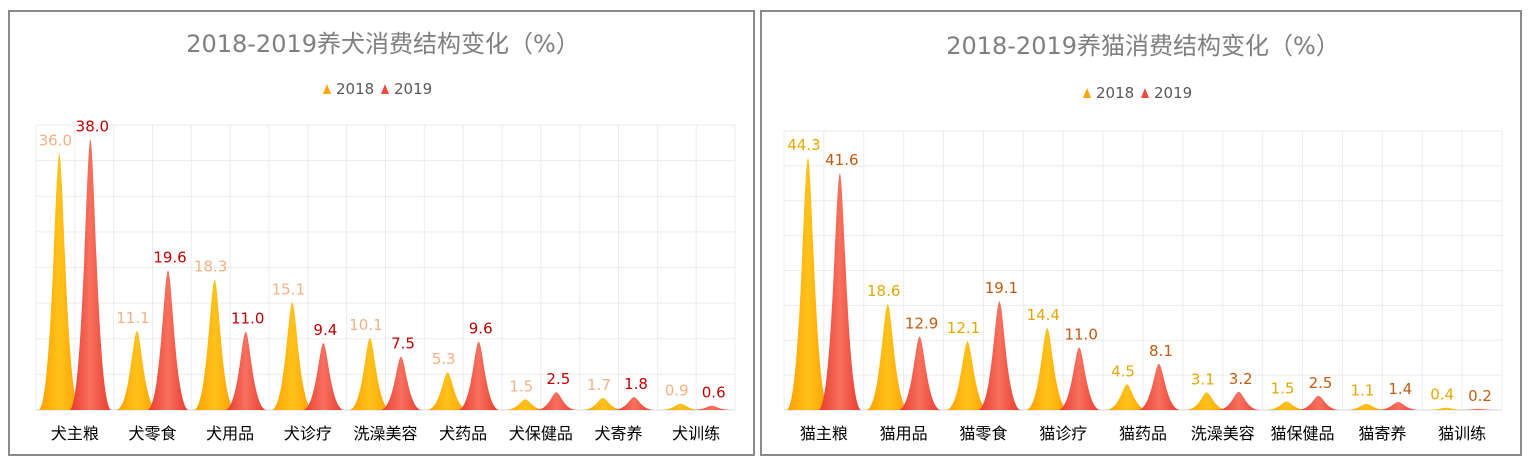 This screenshot has height=467, width=1530. Describe the element at coordinates (1400, 389) in the screenshot. I see `value-label-2019-8: 1.4` at that location.